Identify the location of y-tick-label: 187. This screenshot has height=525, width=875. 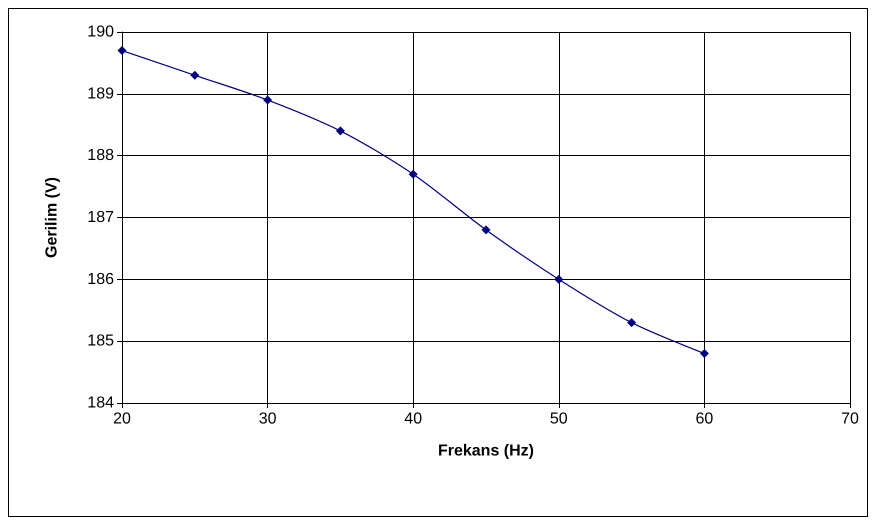
(100, 217).